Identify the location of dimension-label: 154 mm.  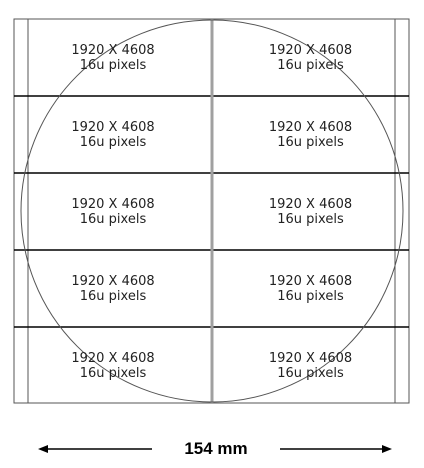
(216, 448).